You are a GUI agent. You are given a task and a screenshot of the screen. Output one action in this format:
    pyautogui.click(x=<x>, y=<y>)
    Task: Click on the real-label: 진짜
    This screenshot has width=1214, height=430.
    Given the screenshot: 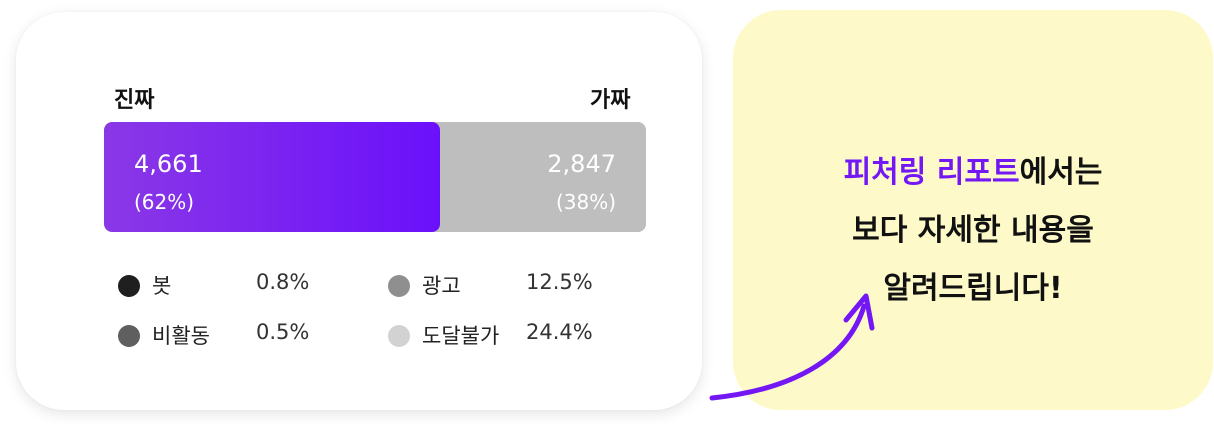 What is the action you would take?
    pyautogui.click(x=134, y=100)
    